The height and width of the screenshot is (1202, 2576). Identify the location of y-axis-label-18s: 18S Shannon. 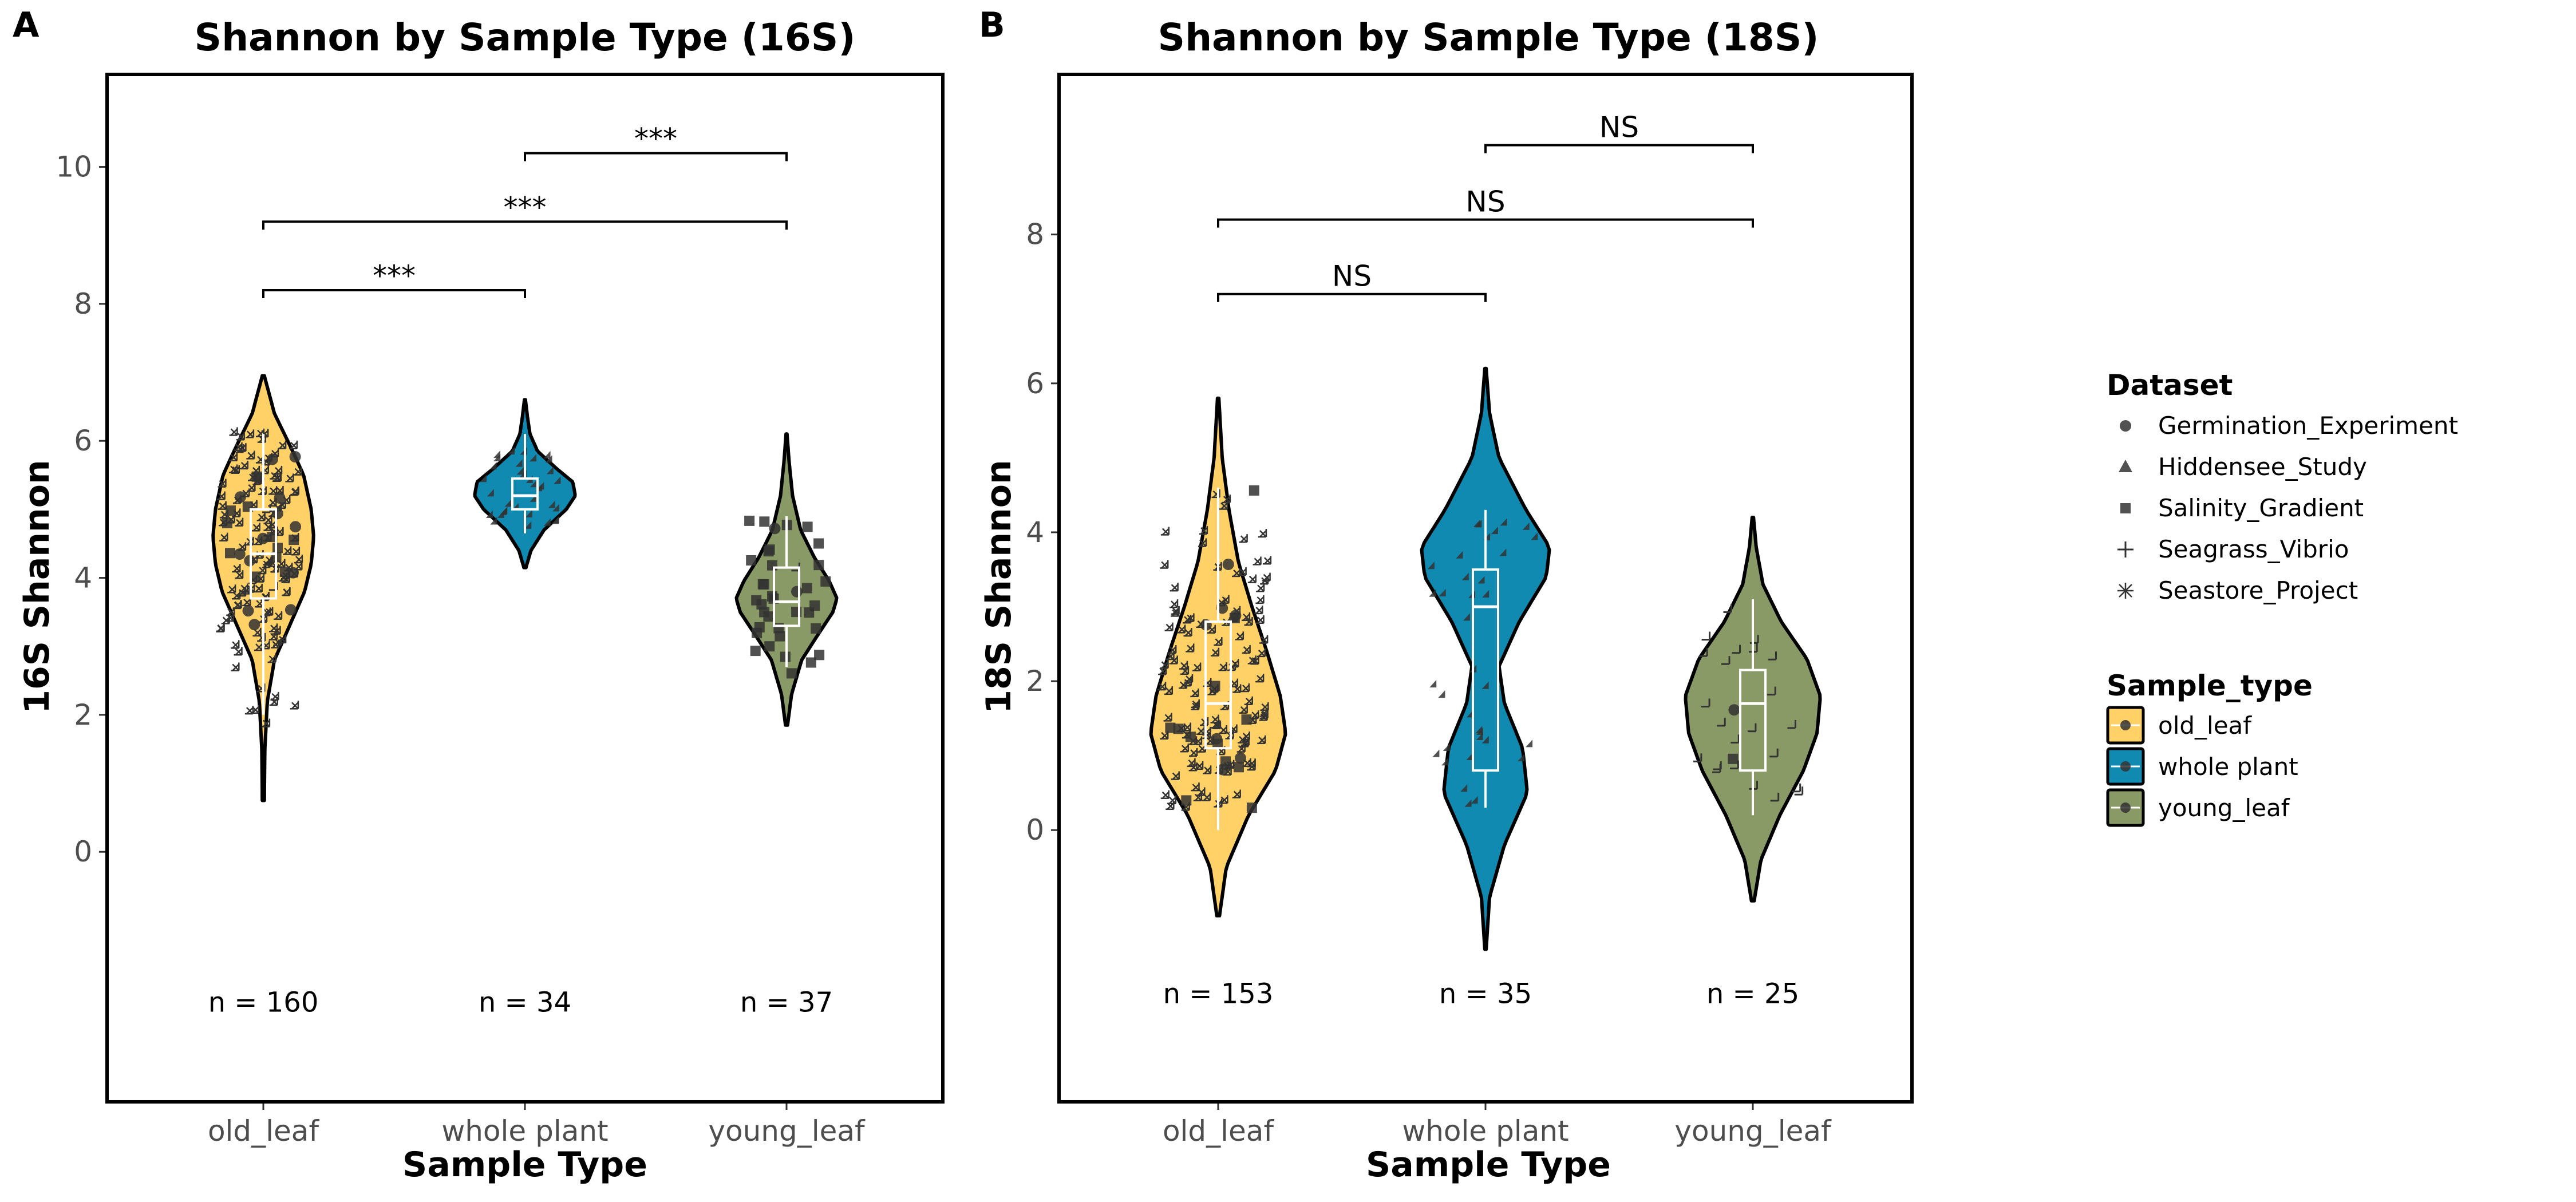
(999, 586).